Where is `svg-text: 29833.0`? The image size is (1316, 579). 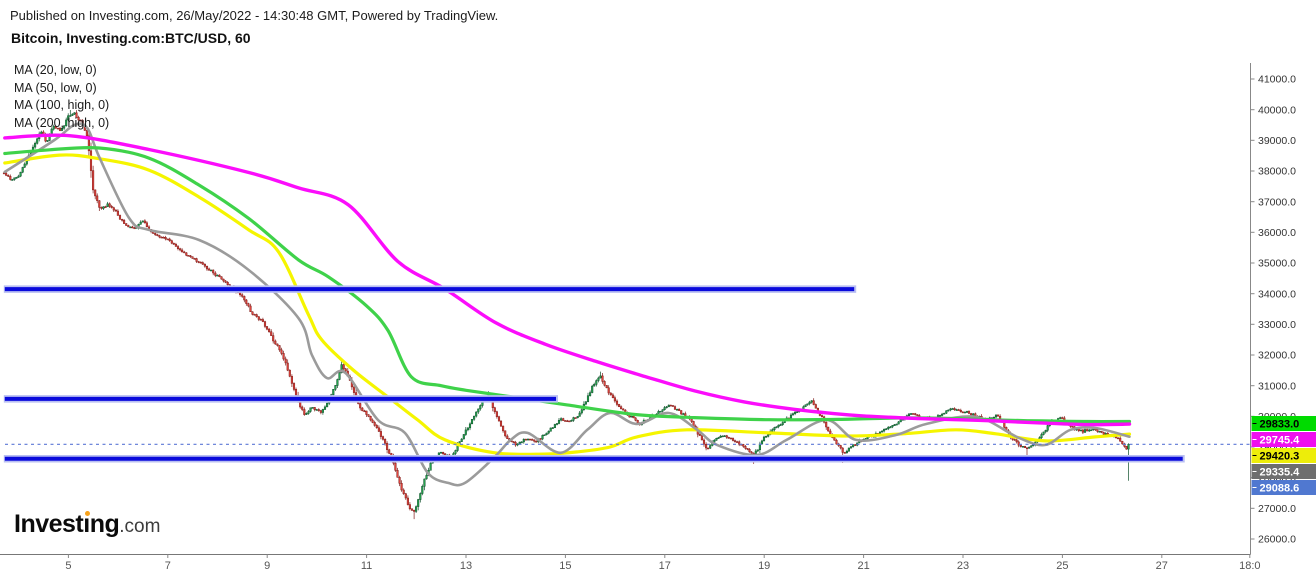 svg-text: 29833.0 is located at coordinates (1280, 424).